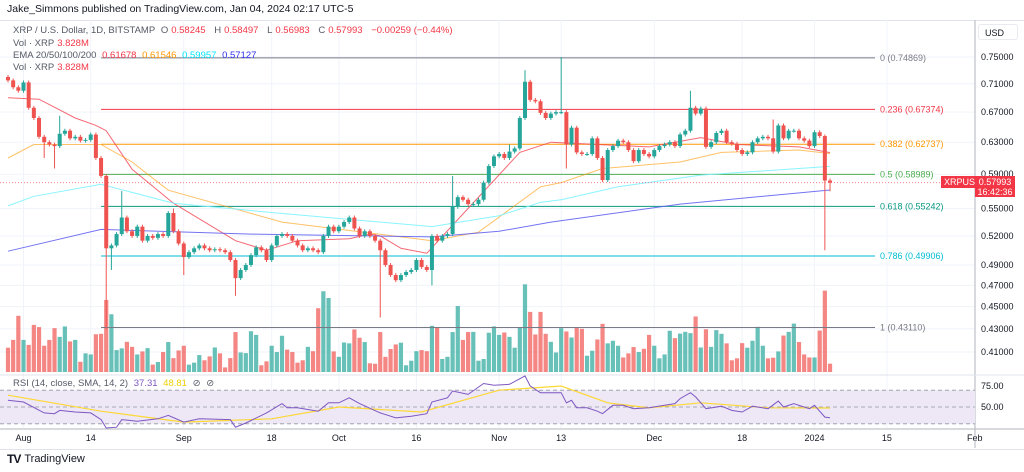 This screenshot has width=1024, height=472. Describe the element at coordinates (46, 459) in the screenshot. I see `tradingview-logo: TV TradingView` at that location.